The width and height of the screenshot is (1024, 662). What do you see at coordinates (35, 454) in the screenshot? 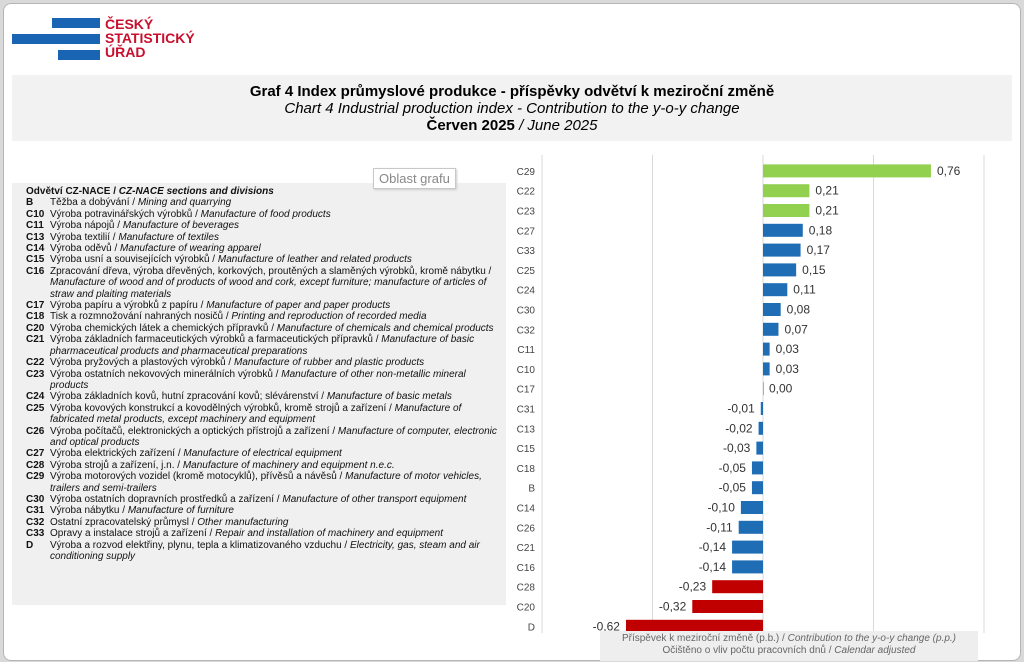
I see `legend-code: C27` at bounding box center [35, 454].